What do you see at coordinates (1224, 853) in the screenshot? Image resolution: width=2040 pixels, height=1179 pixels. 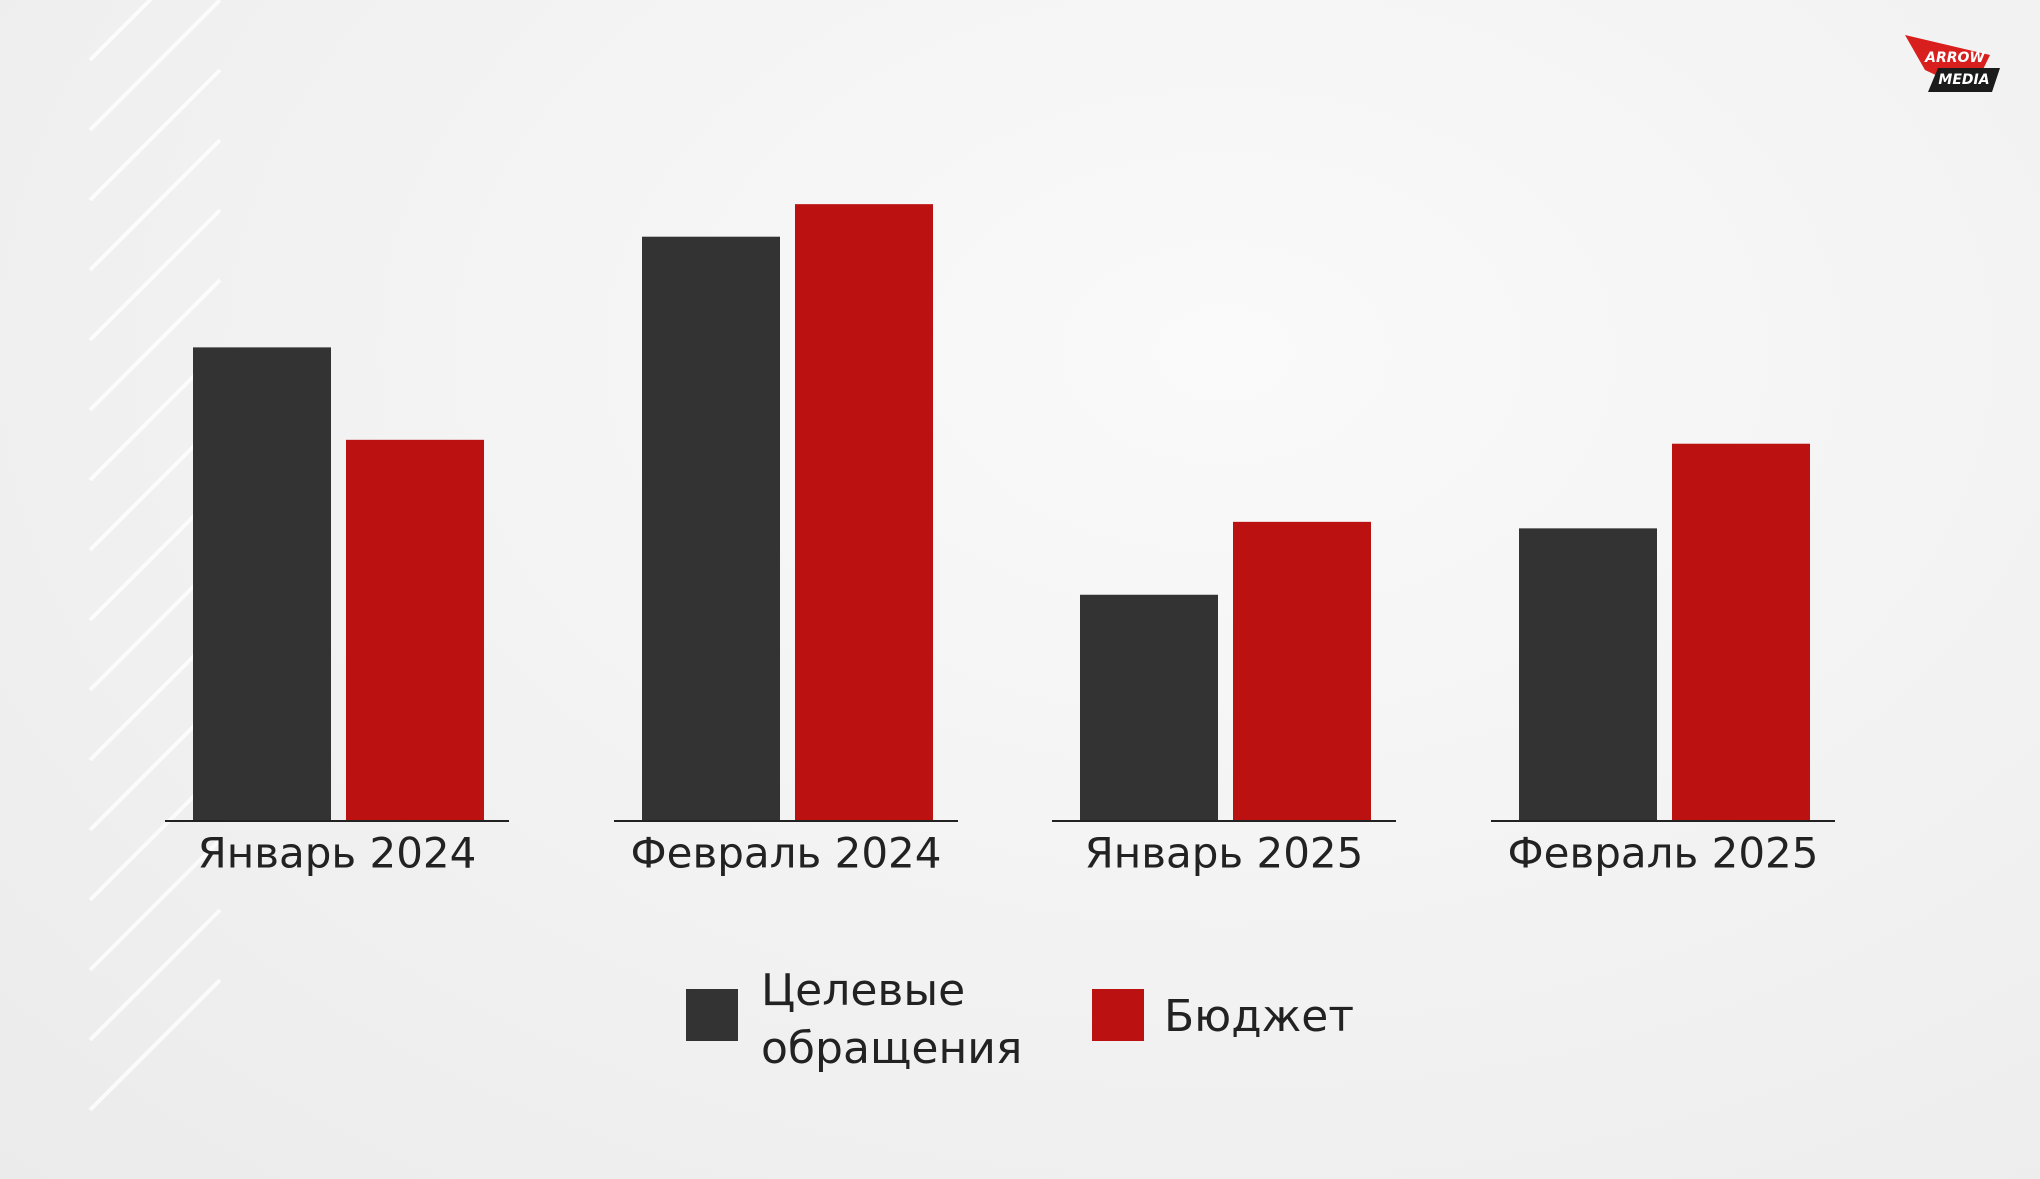 I see `x-tick-label: Январь 2025` at bounding box center [1224, 853].